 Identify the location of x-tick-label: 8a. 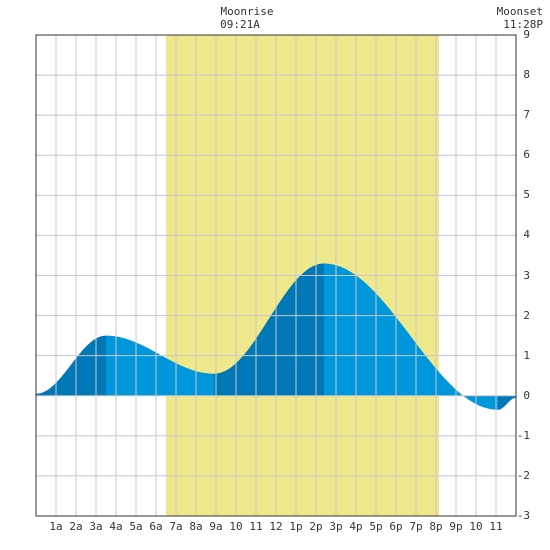
(196, 526).